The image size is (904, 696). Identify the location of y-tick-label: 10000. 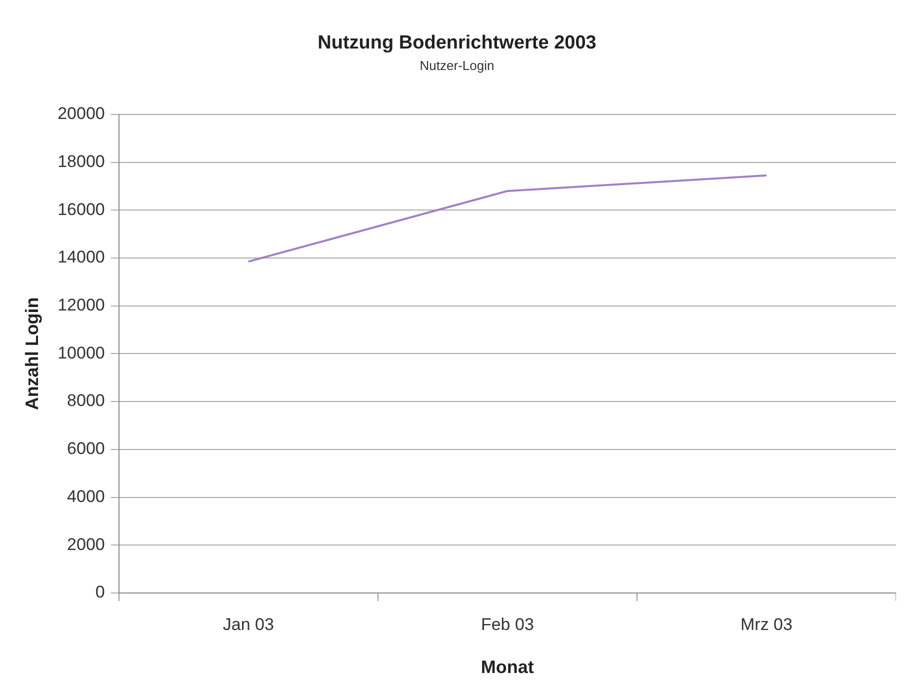
(81, 352).